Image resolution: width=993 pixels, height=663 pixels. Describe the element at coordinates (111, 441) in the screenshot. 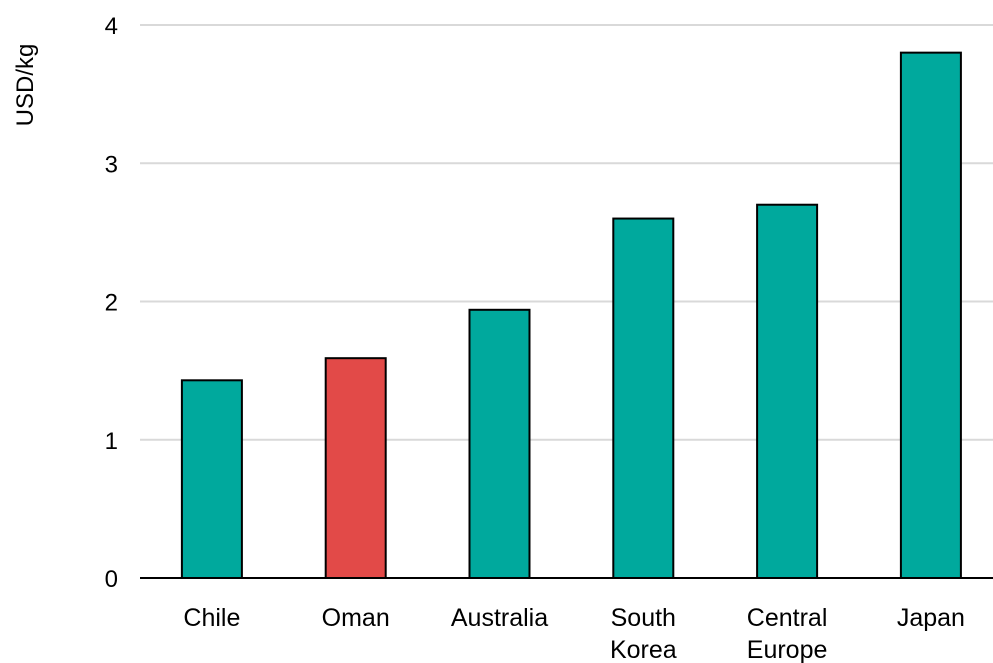

I see `y-tick-label: 1` at that location.